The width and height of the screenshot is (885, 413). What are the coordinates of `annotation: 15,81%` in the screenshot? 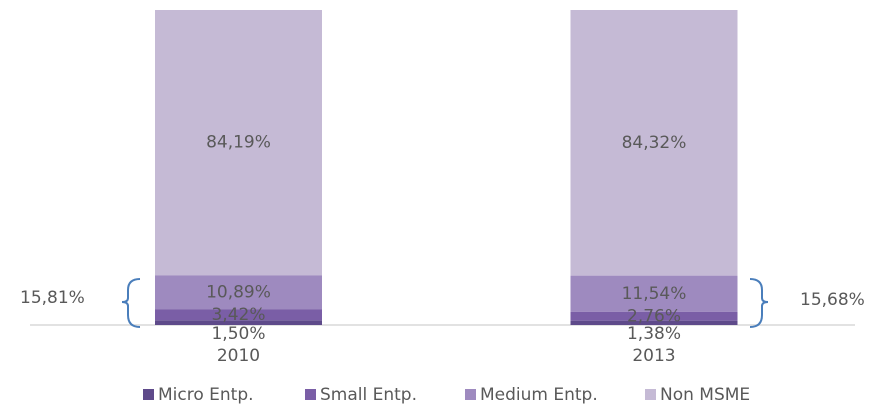 It's located at (52, 298).